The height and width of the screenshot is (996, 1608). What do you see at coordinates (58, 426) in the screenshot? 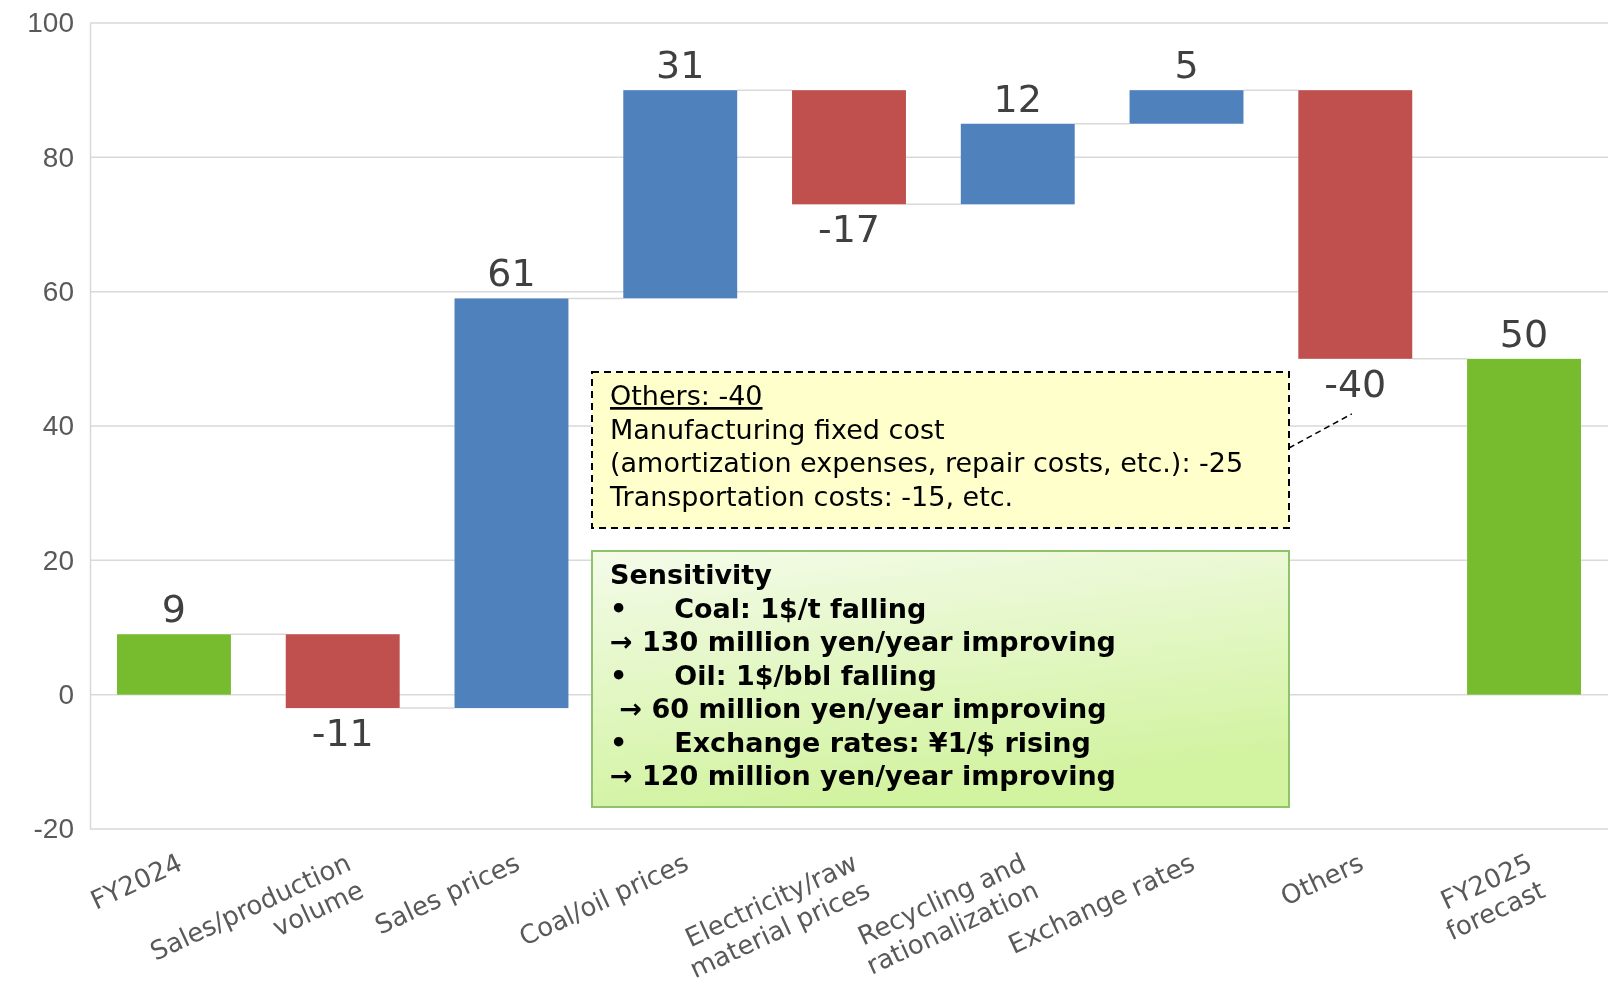
I see `y-tick-label: 40` at bounding box center [58, 426].